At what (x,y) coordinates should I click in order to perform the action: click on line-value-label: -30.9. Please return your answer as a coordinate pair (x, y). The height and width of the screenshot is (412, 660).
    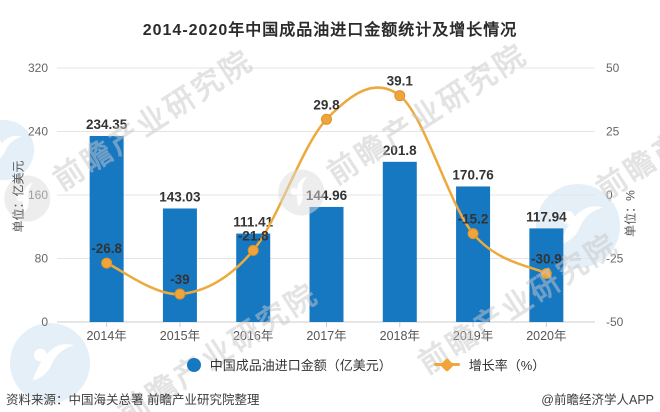
    Looking at the image, I should click on (546, 258).